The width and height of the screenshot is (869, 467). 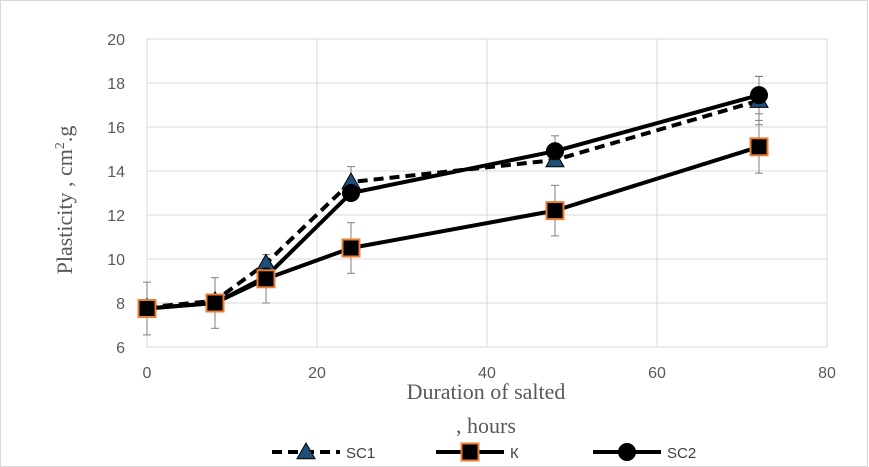 I want to click on legend-marker-sc2, so click(x=627, y=452).